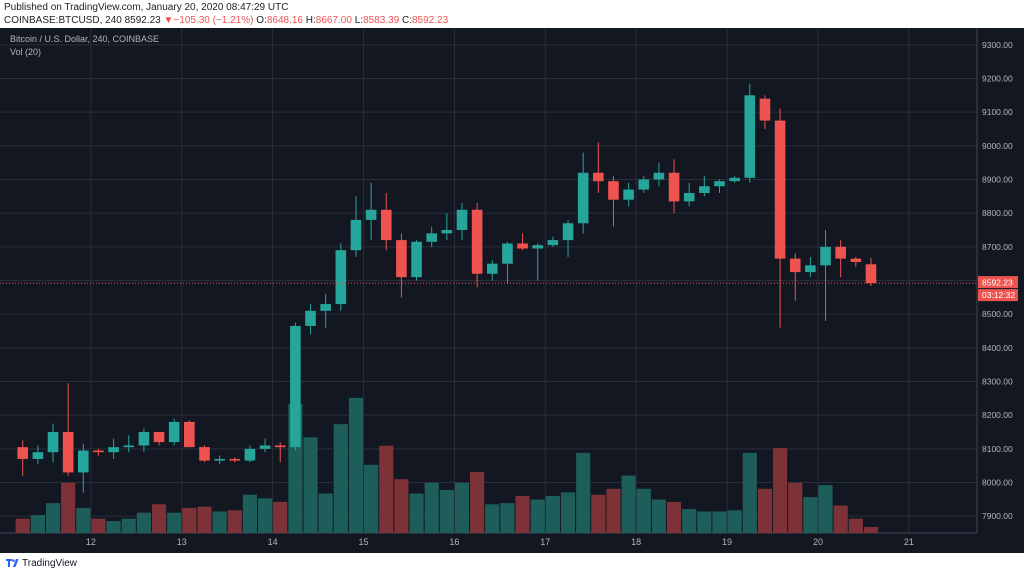 This screenshot has height=574, width=1024. I want to click on price-tick-label: 8900.00, so click(997, 180).